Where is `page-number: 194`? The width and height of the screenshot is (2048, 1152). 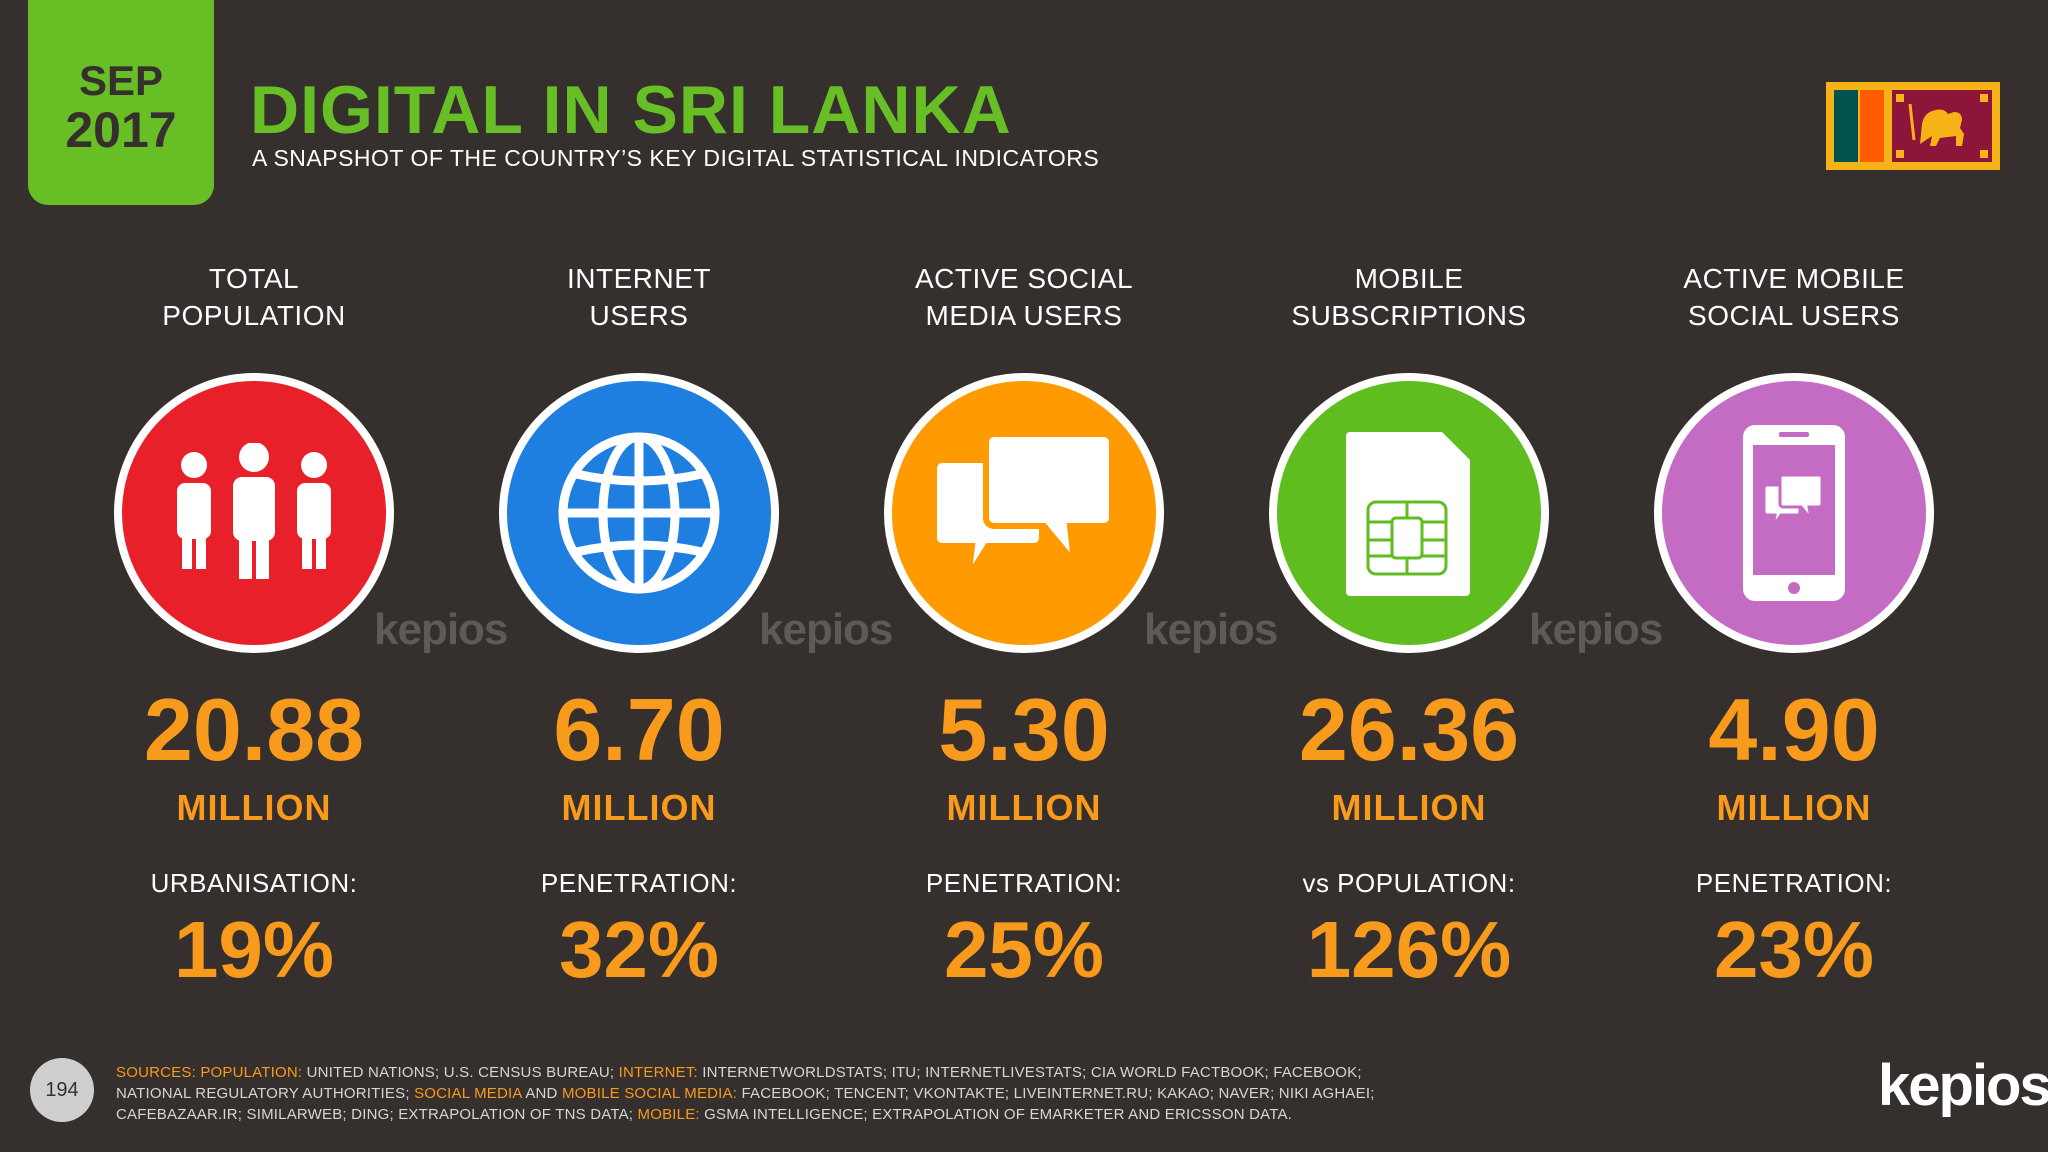 page-number: 194 is located at coordinates (62, 1090).